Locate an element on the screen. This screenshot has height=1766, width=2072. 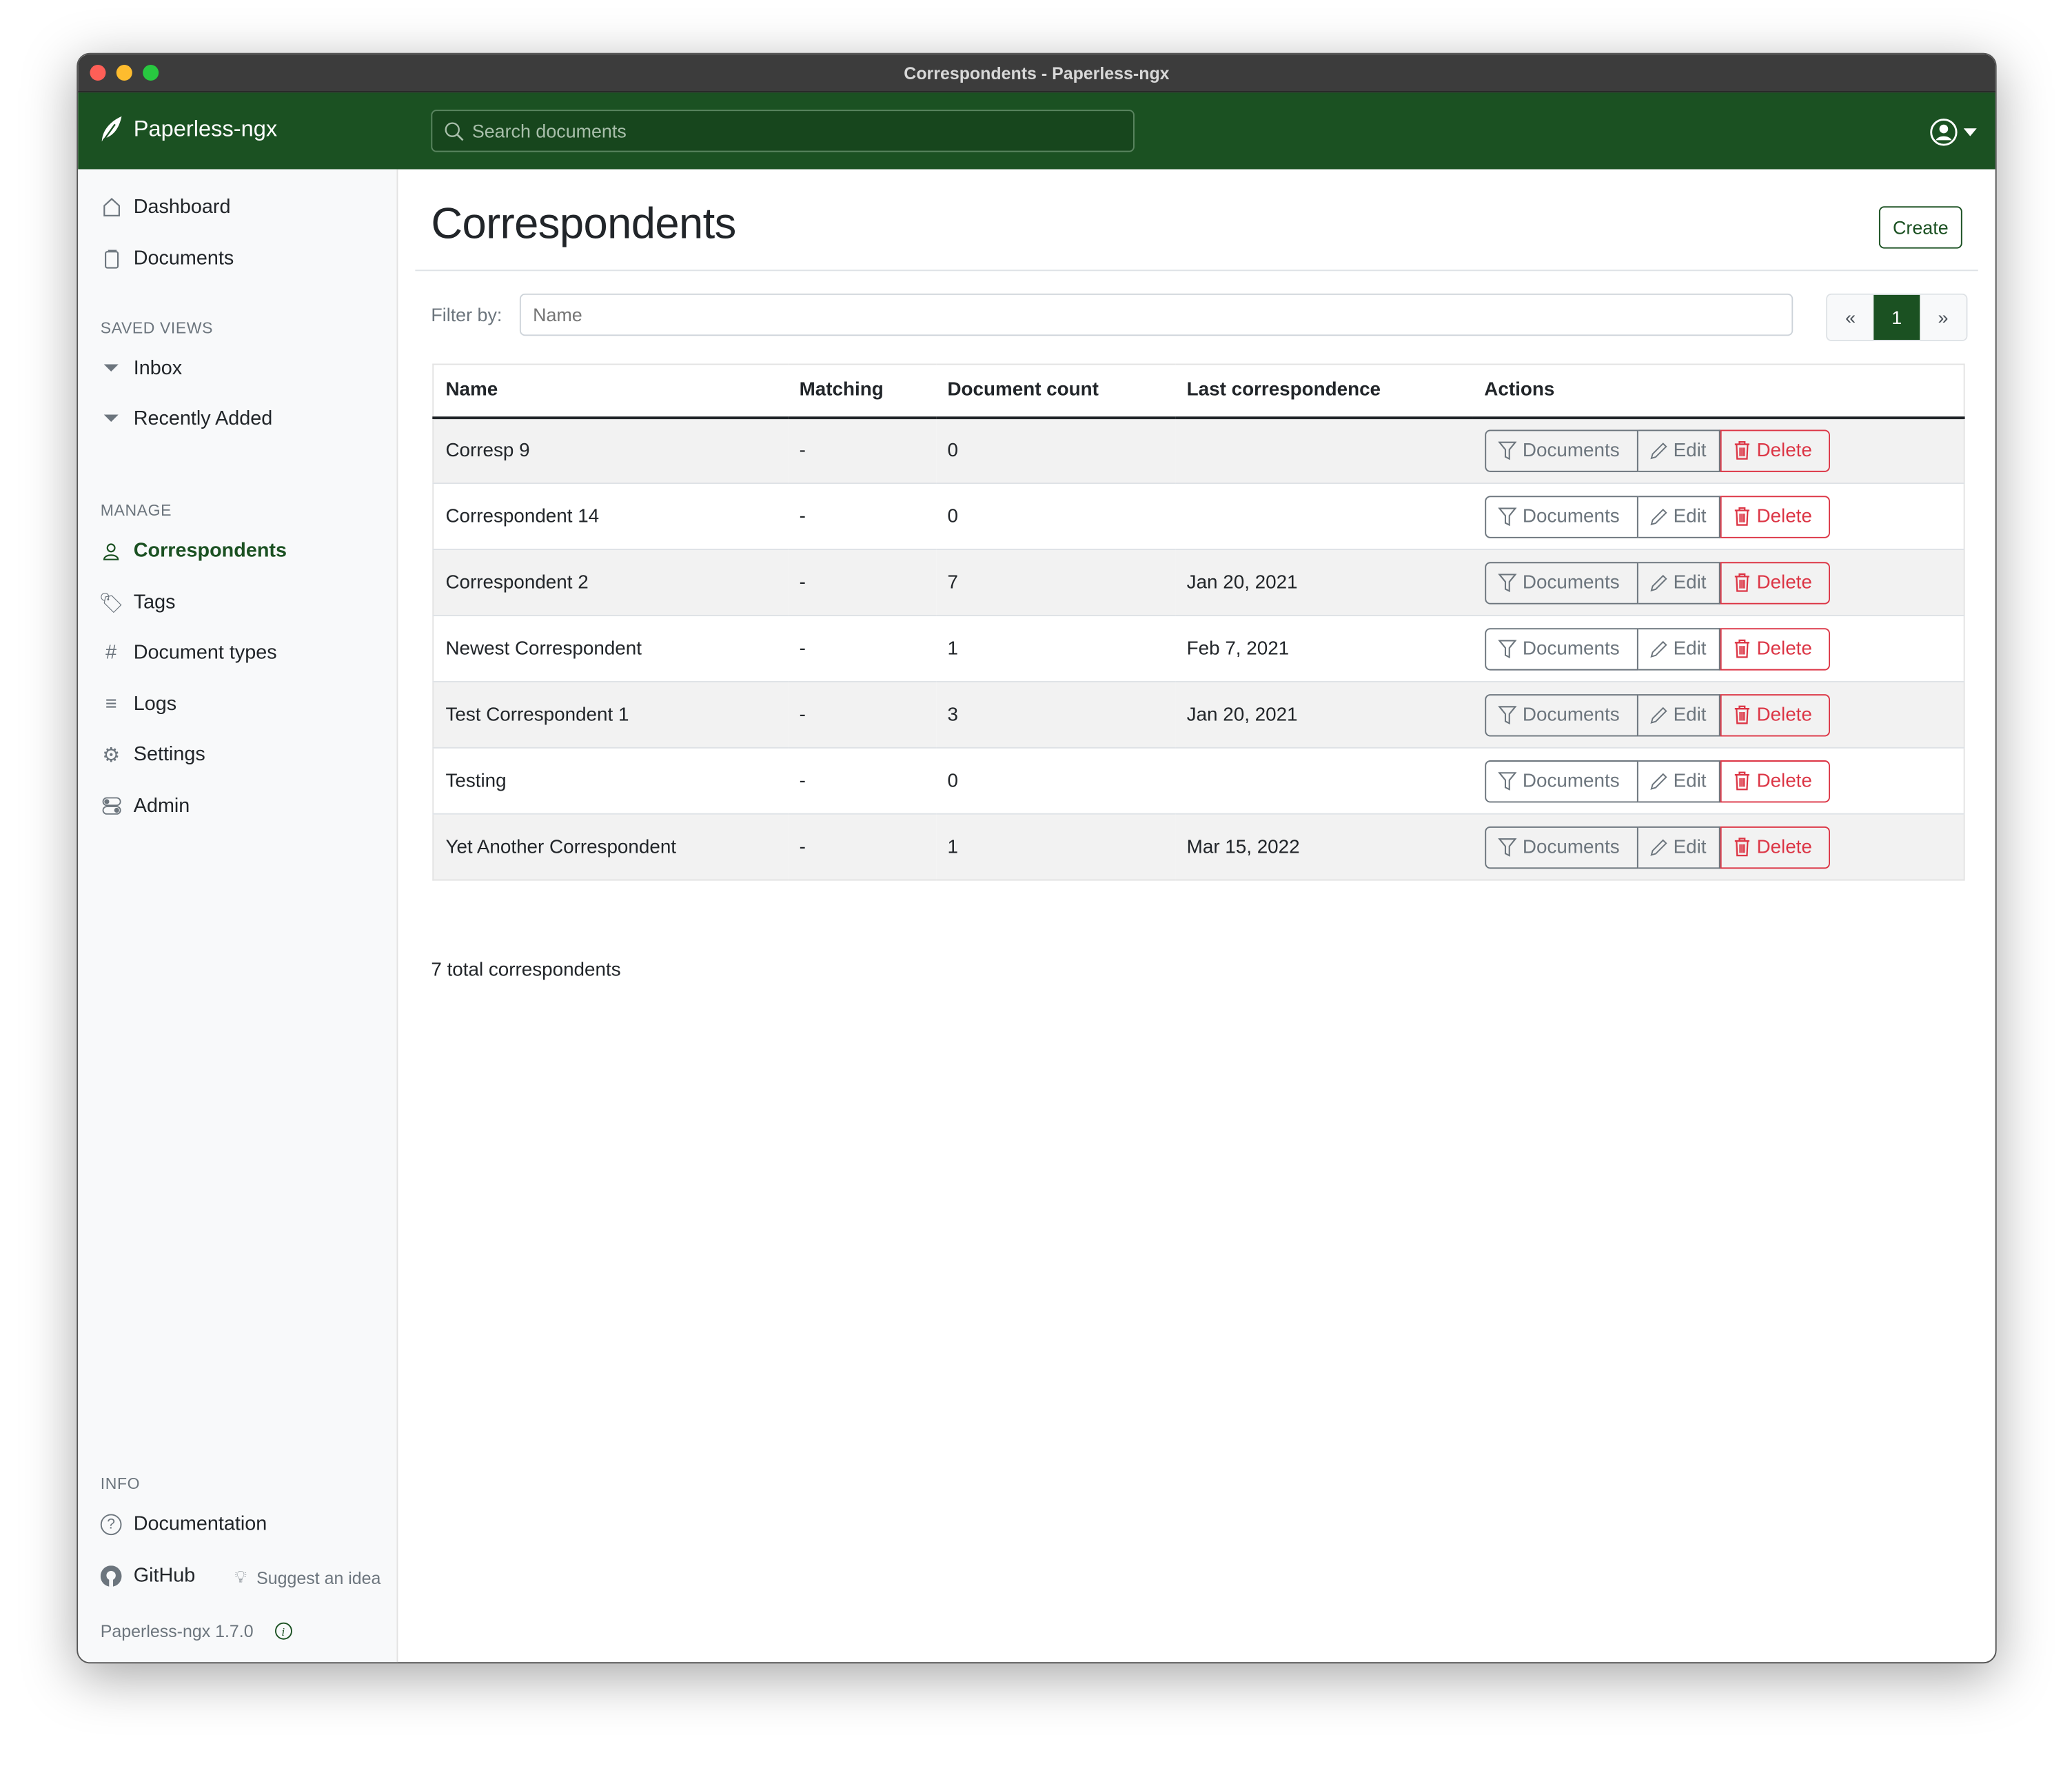
brand-name: Paperless-ngx is located at coordinates (205, 129).